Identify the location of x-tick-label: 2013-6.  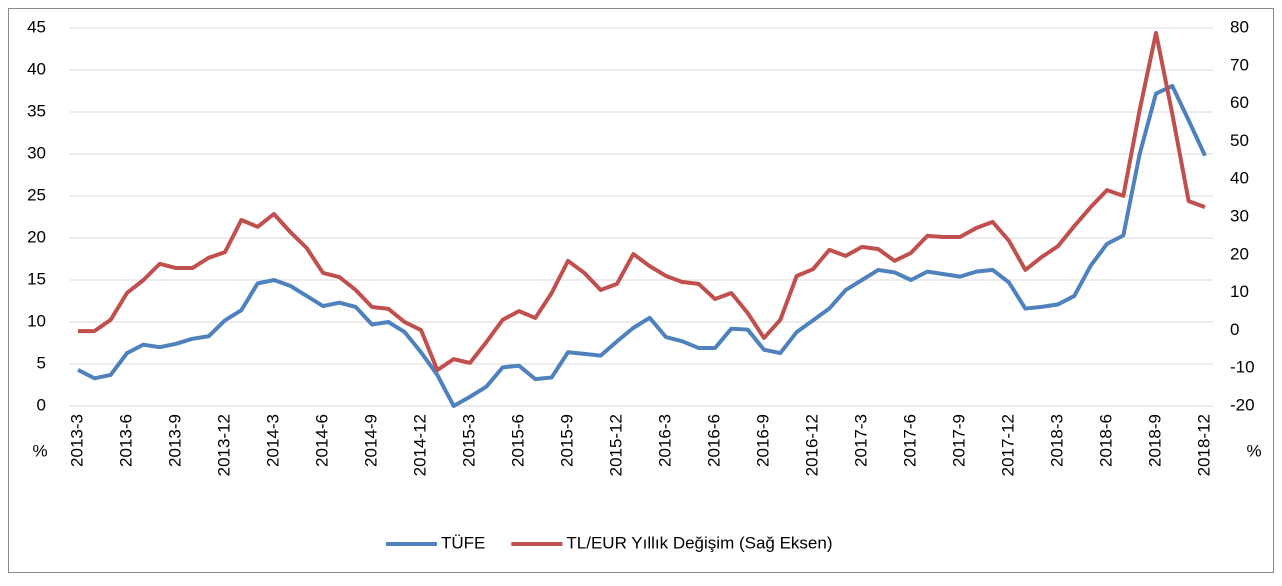
(125, 440).